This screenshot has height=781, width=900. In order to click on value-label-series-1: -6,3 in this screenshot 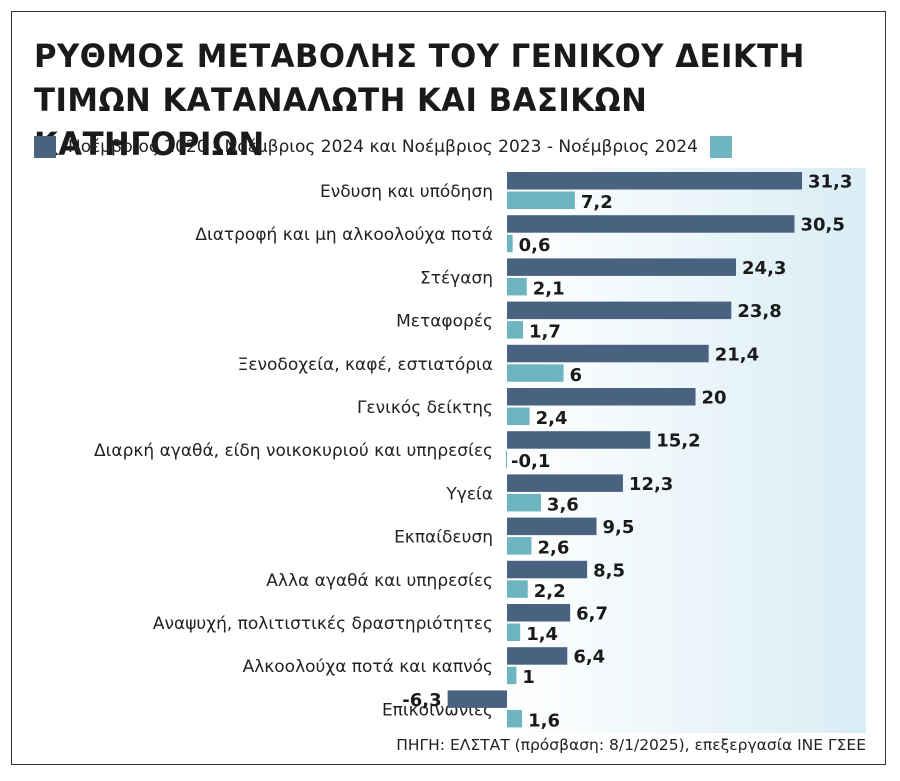, I will do `click(421, 700)`.